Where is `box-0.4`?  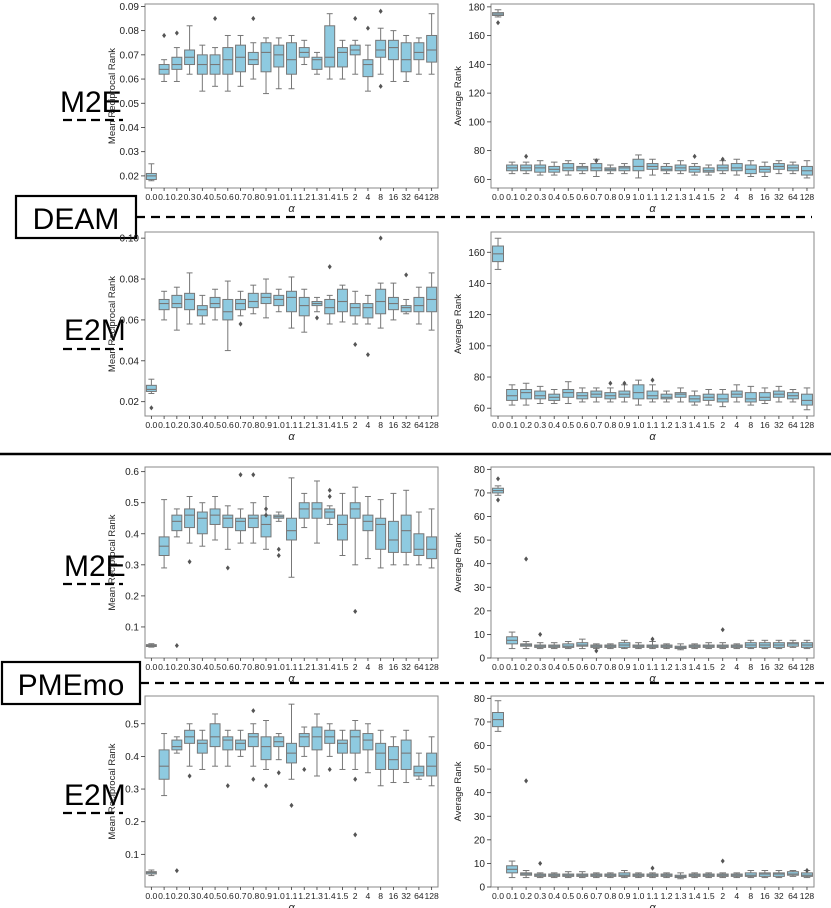 box-0.4 is located at coordinates (202, 309).